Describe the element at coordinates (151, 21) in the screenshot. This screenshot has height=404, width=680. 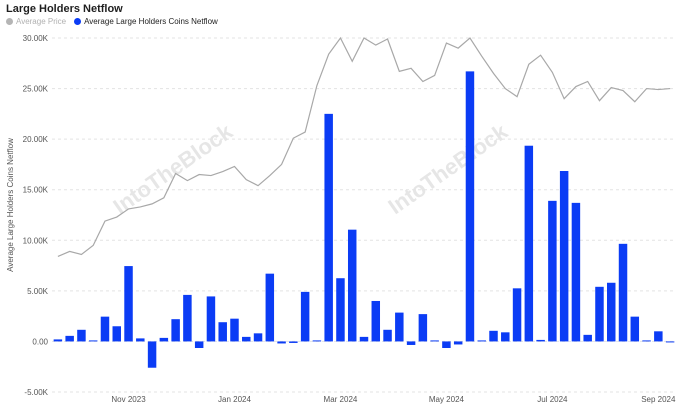
I see `legend-label-netflow: Average Large Holders Coins Netflow` at that location.